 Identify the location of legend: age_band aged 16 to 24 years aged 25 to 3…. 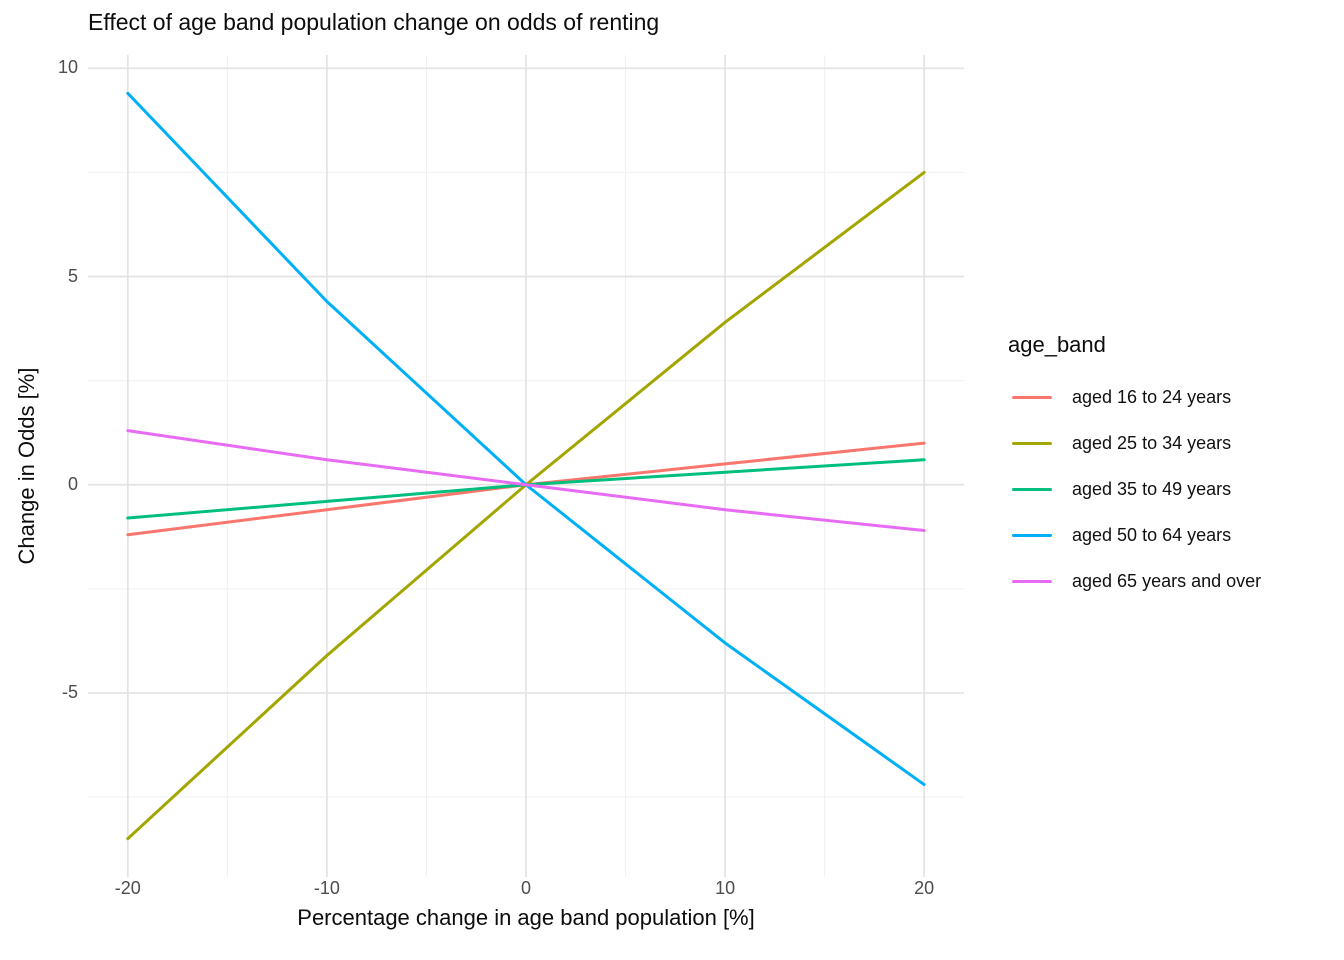
(1167, 467).